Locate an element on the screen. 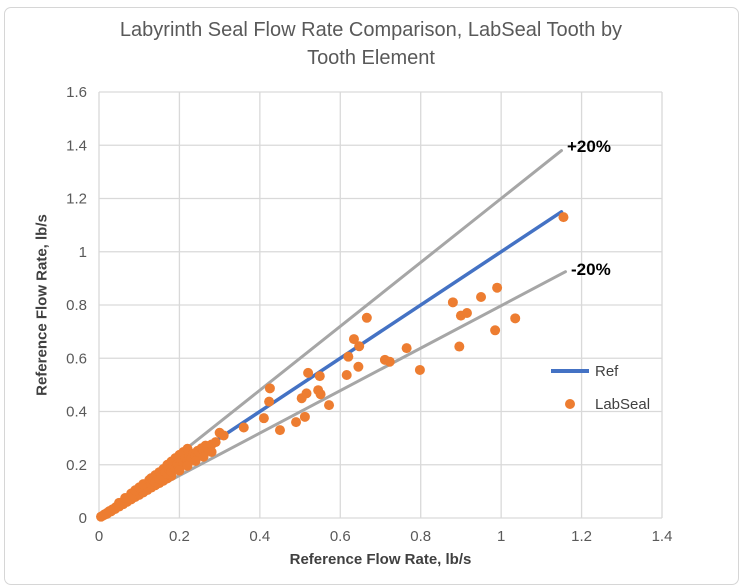 Image resolution: width=742 pixels, height=588 pixels. x-tick-label: 0.2 is located at coordinates (179, 536).